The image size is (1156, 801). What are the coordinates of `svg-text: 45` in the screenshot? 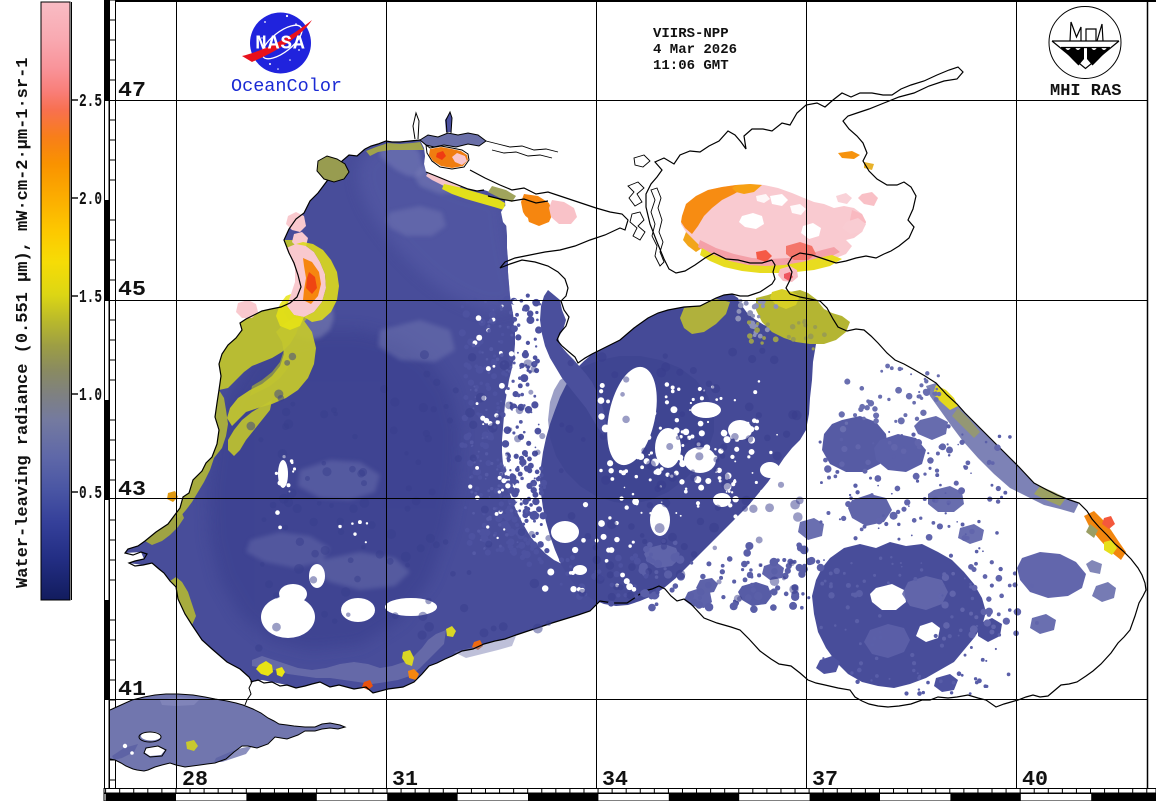 It's located at (132, 290).